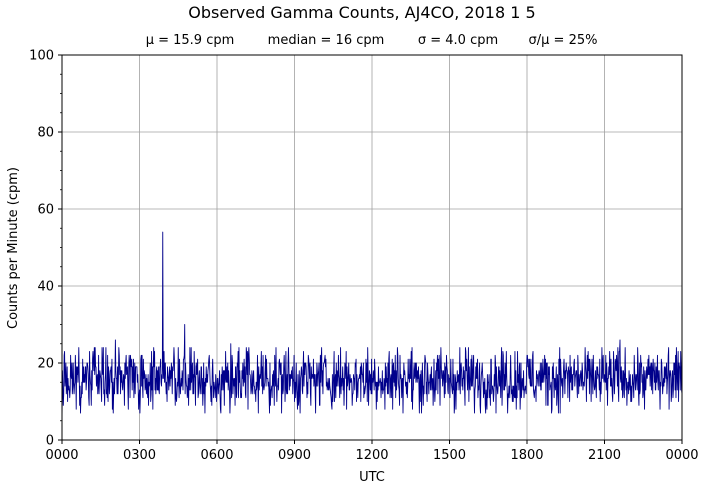 The width and height of the screenshot is (705, 489). I want to click on x-tick-label: 2100, so click(604, 455).